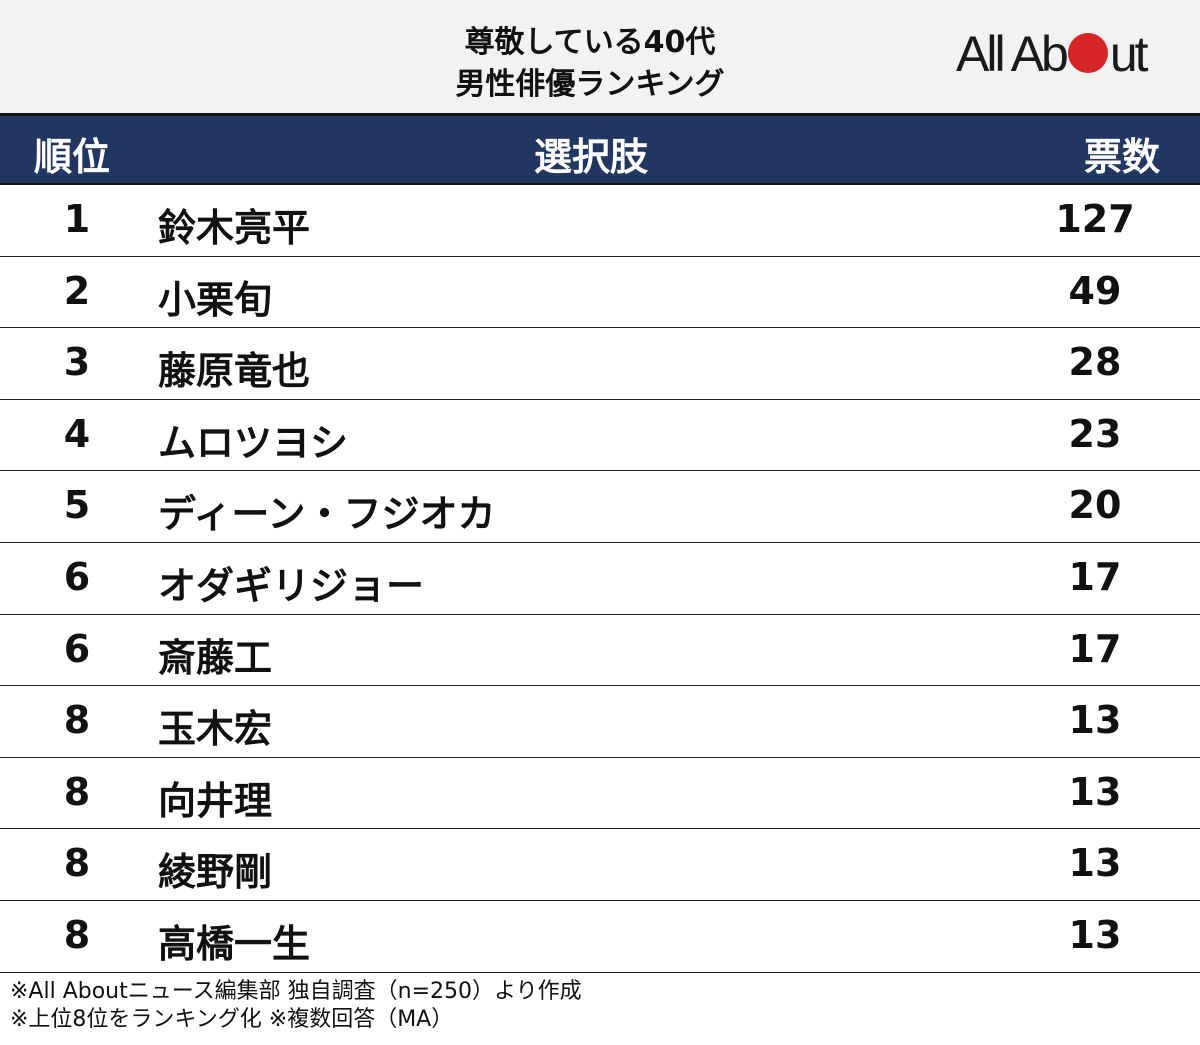 The width and height of the screenshot is (1200, 1045). I want to click on rank-cell: 2, so click(77, 290).